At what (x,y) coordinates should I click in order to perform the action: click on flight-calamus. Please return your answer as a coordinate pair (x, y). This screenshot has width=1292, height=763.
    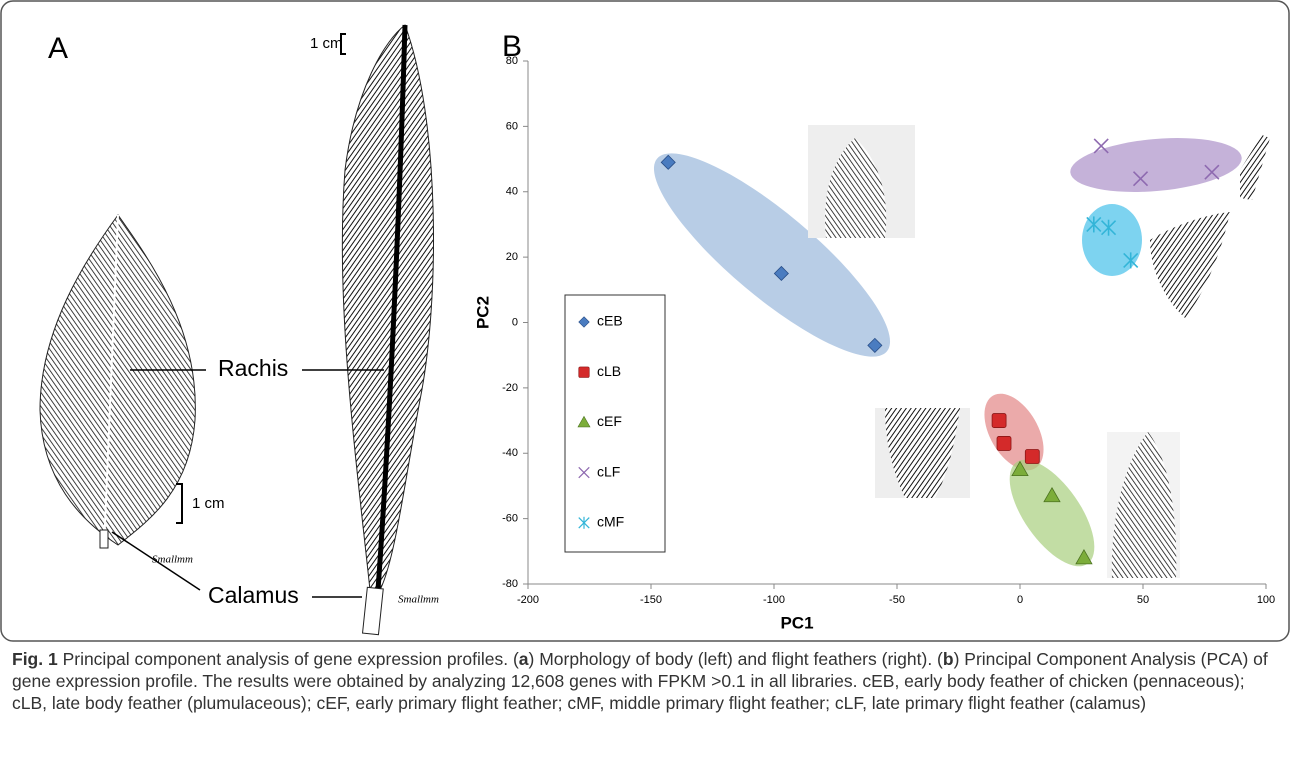
    Looking at the image, I should click on (372, 611).